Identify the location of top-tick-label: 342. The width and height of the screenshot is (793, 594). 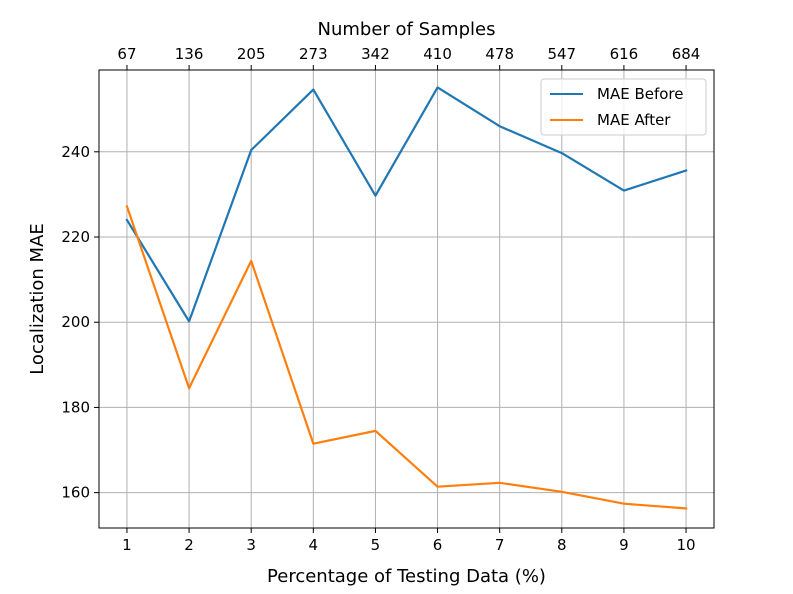
(375, 54).